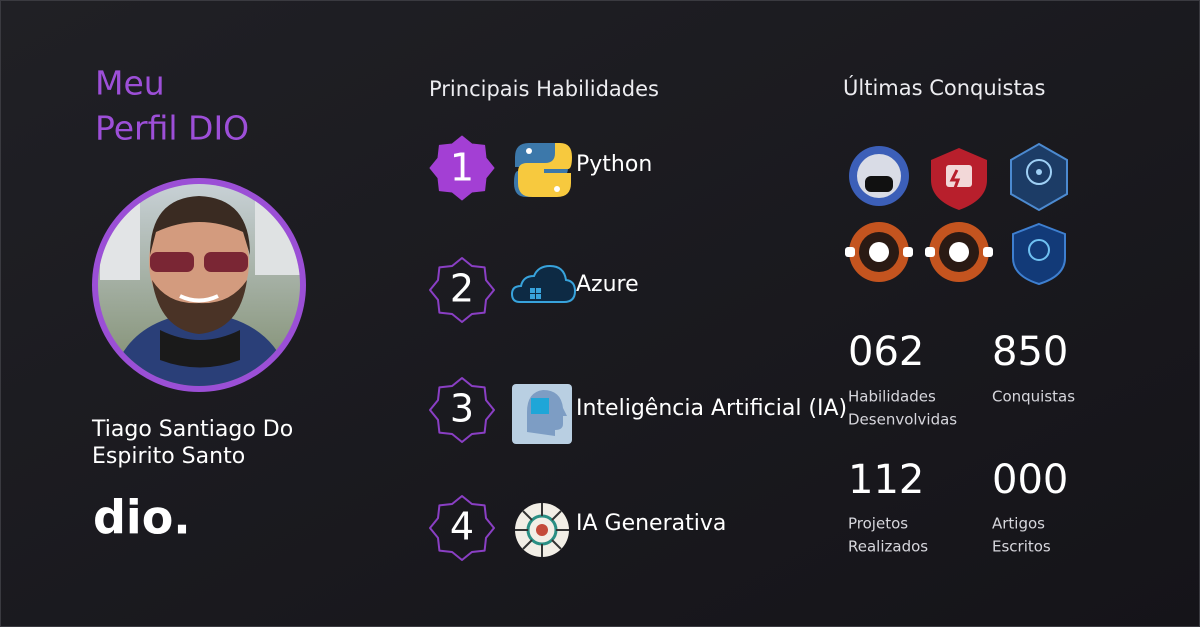 The image size is (1200, 627). I want to click on page-title: Perfil DIO, so click(172, 128).